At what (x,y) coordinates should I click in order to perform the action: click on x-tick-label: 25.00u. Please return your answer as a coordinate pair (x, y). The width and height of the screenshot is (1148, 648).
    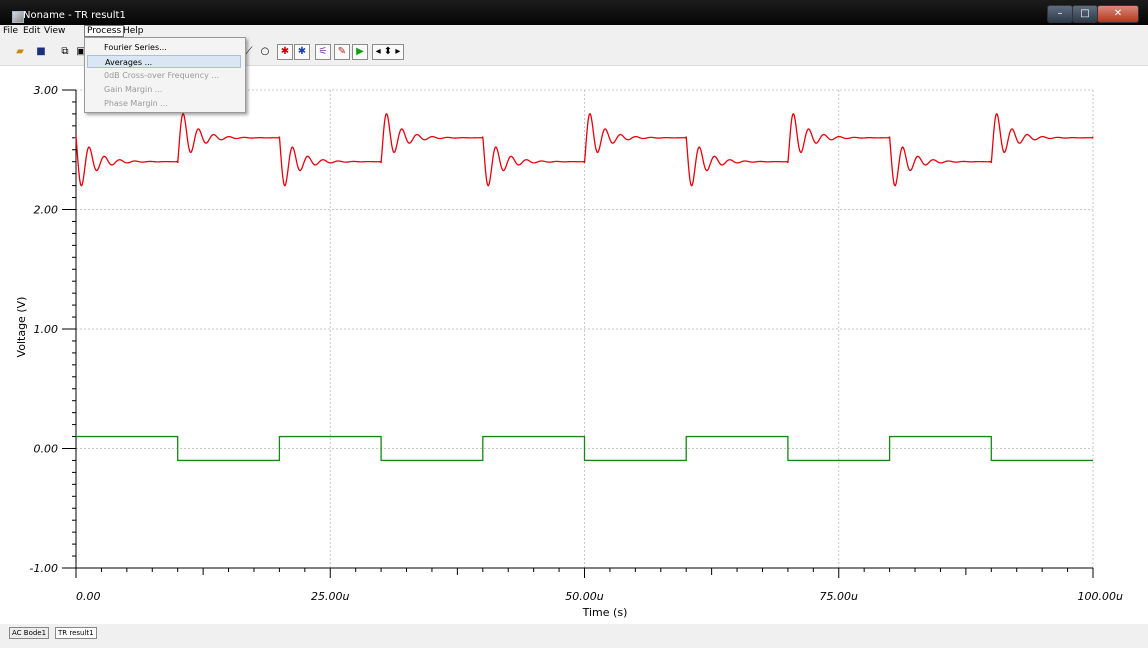
    Looking at the image, I should click on (330, 596).